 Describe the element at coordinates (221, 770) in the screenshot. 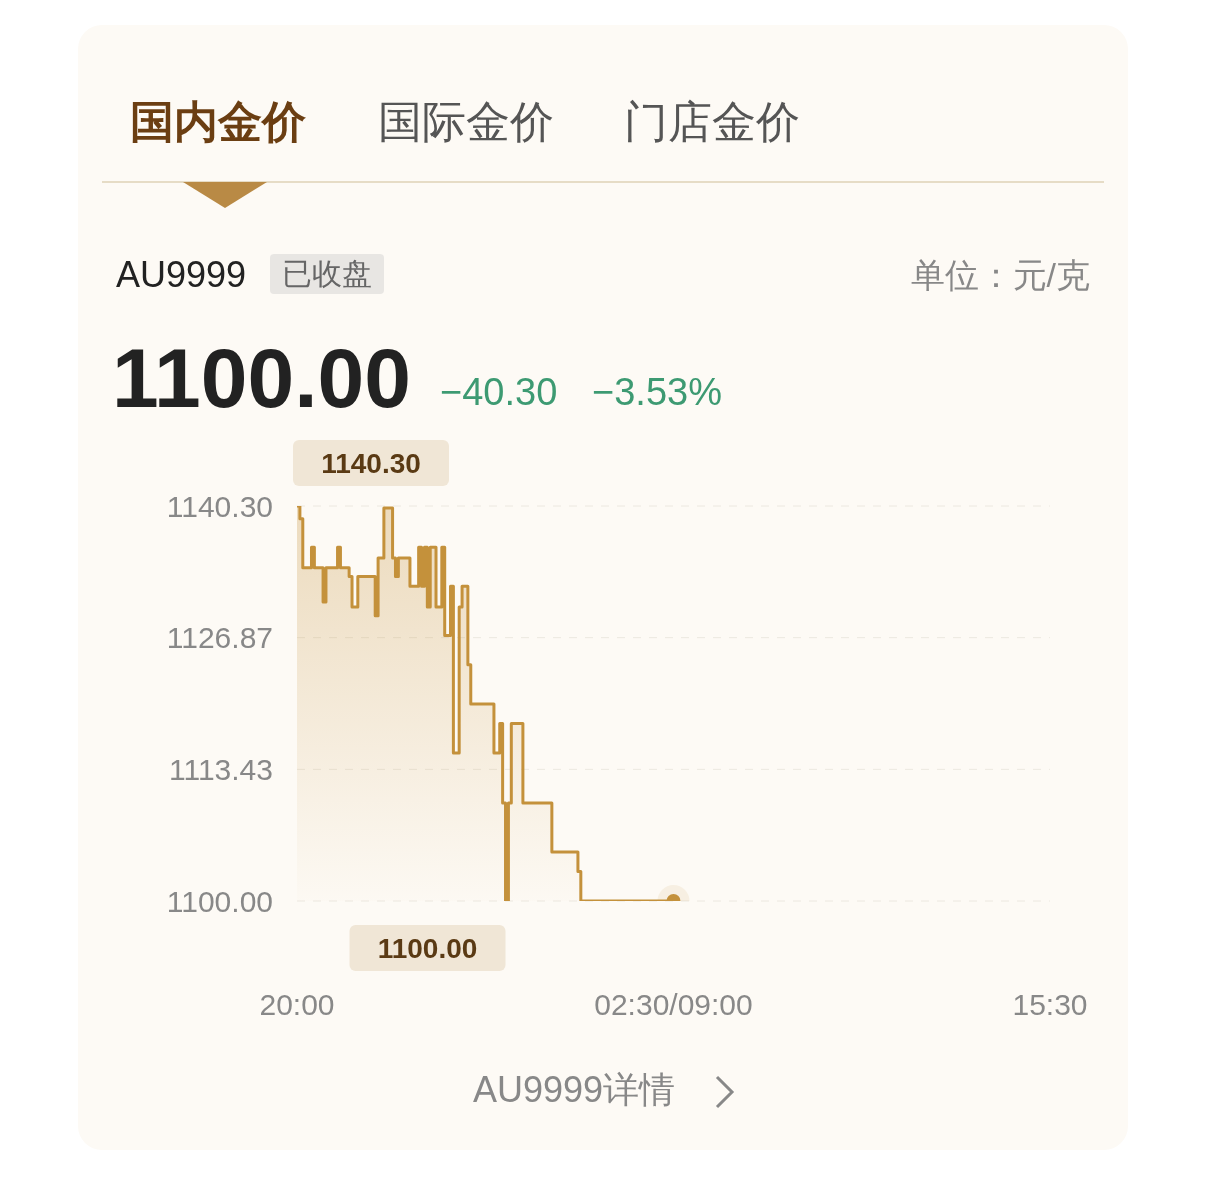

I see `y-tick-label: 1113.43` at that location.